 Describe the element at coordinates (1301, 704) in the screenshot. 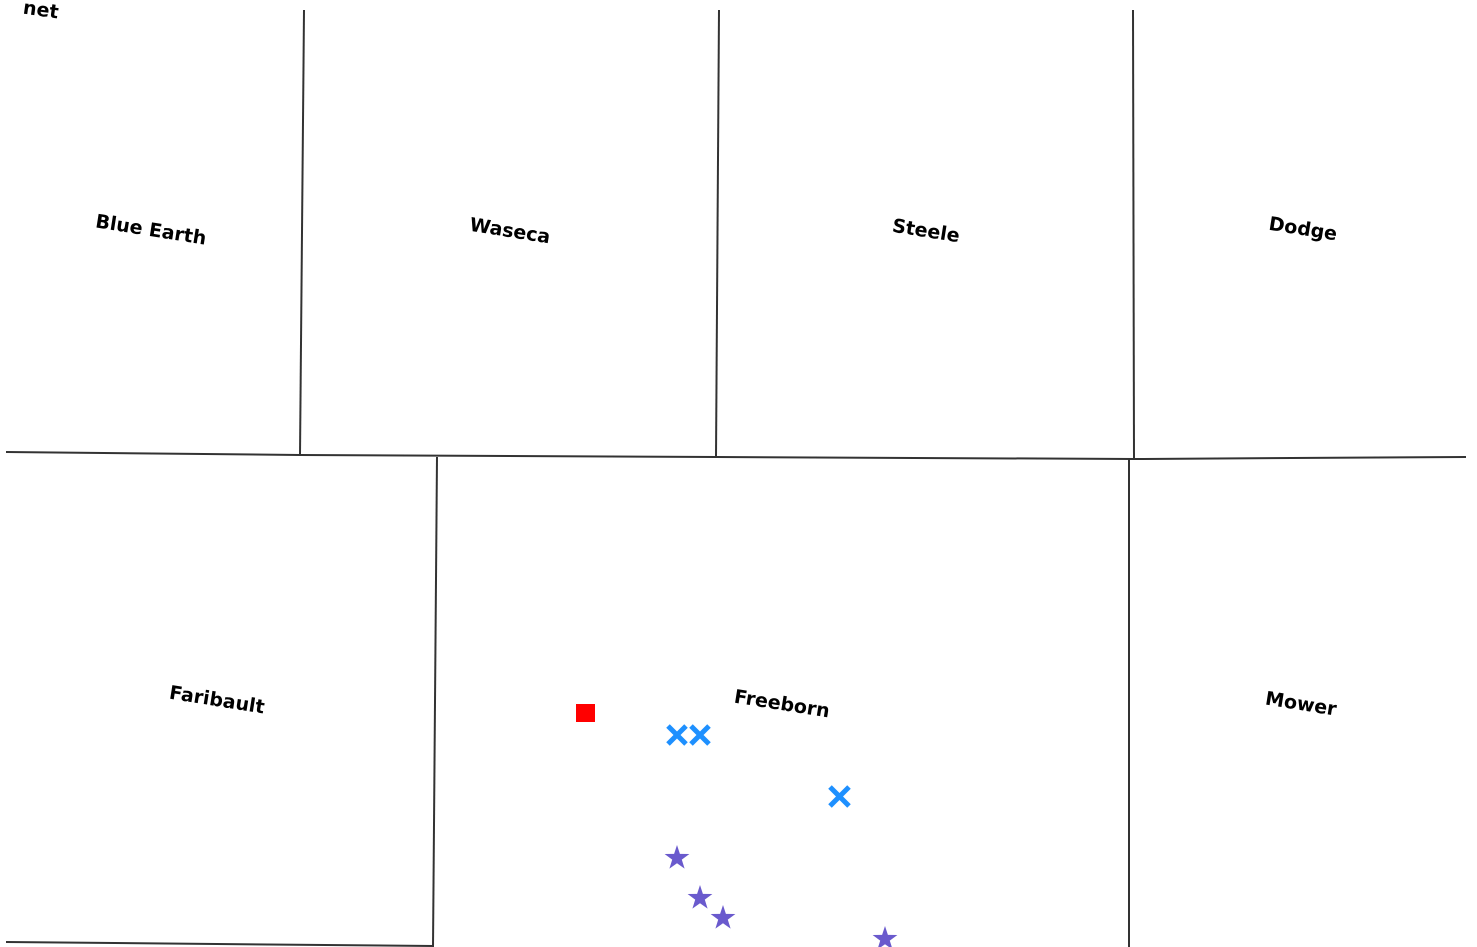

I see `county-label-mower: Mower` at that location.